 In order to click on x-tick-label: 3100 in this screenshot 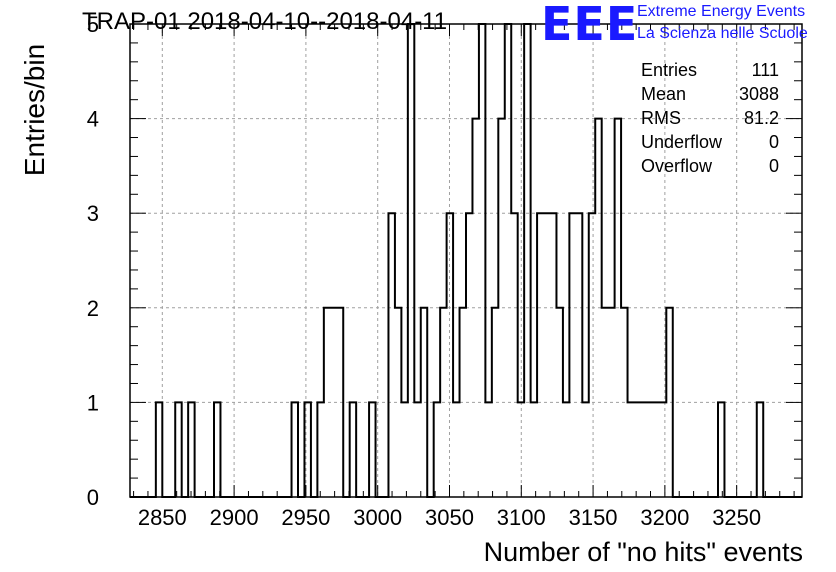, I will do `click(521, 517)`.